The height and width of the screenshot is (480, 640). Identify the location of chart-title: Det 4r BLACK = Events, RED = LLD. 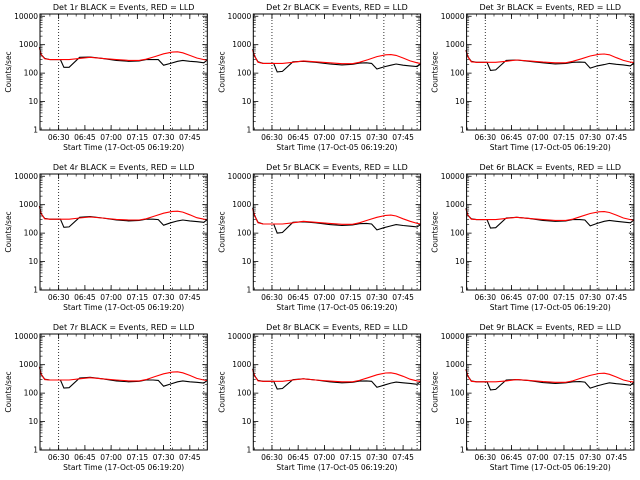
(124, 167).